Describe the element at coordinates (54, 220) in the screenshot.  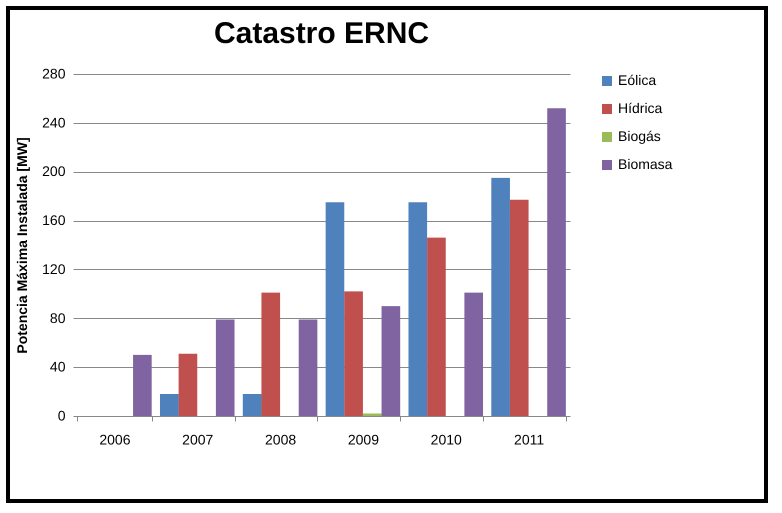
I see `y-tick-label: 160` at that location.